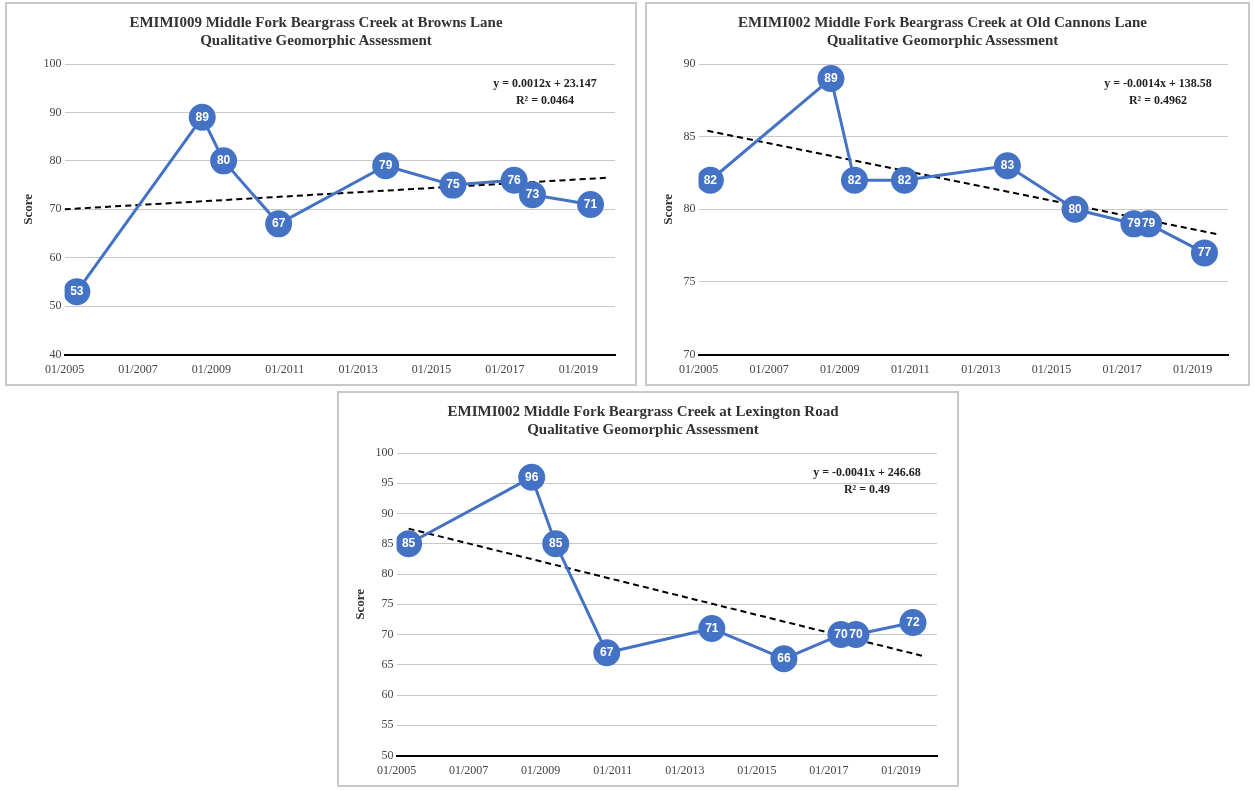 This screenshot has height=791, width=1255. What do you see at coordinates (387, 482) in the screenshot?
I see `y-tick-label: 95` at bounding box center [387, 482].